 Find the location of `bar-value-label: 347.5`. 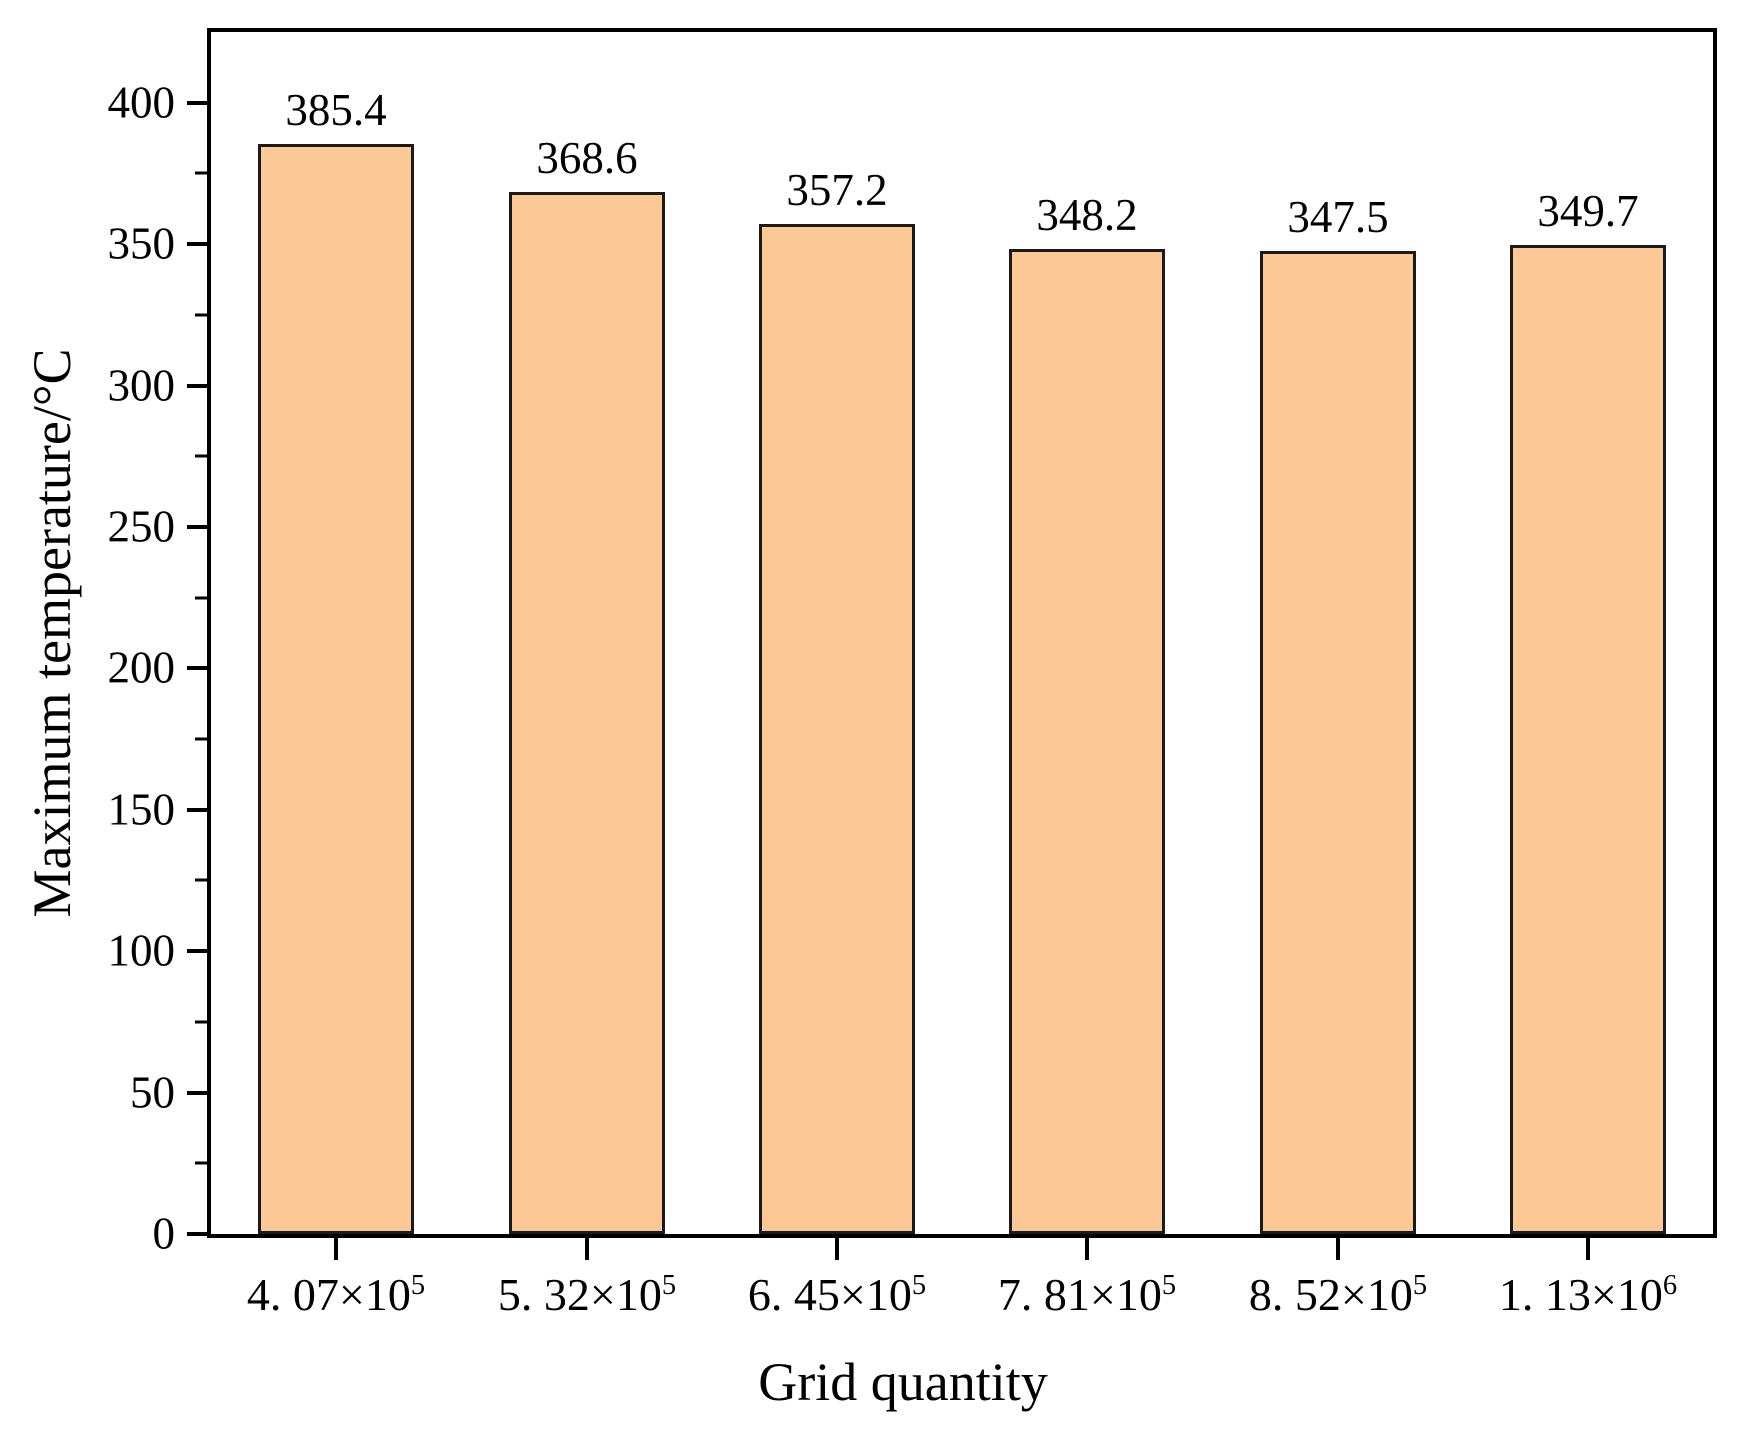

bar-value-label: 347.5 is located at coordinates (1338, 217).